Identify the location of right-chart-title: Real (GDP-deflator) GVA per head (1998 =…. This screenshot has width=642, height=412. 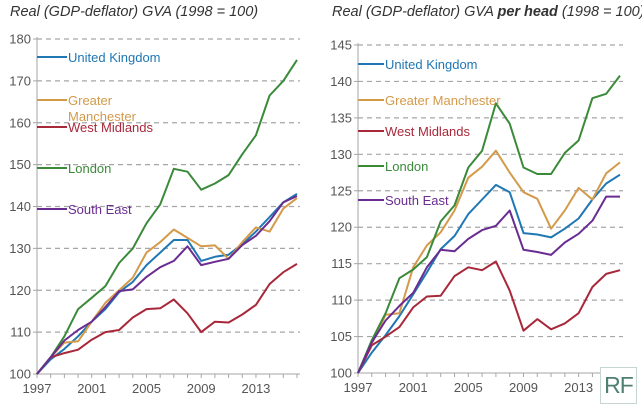
(487, 12).